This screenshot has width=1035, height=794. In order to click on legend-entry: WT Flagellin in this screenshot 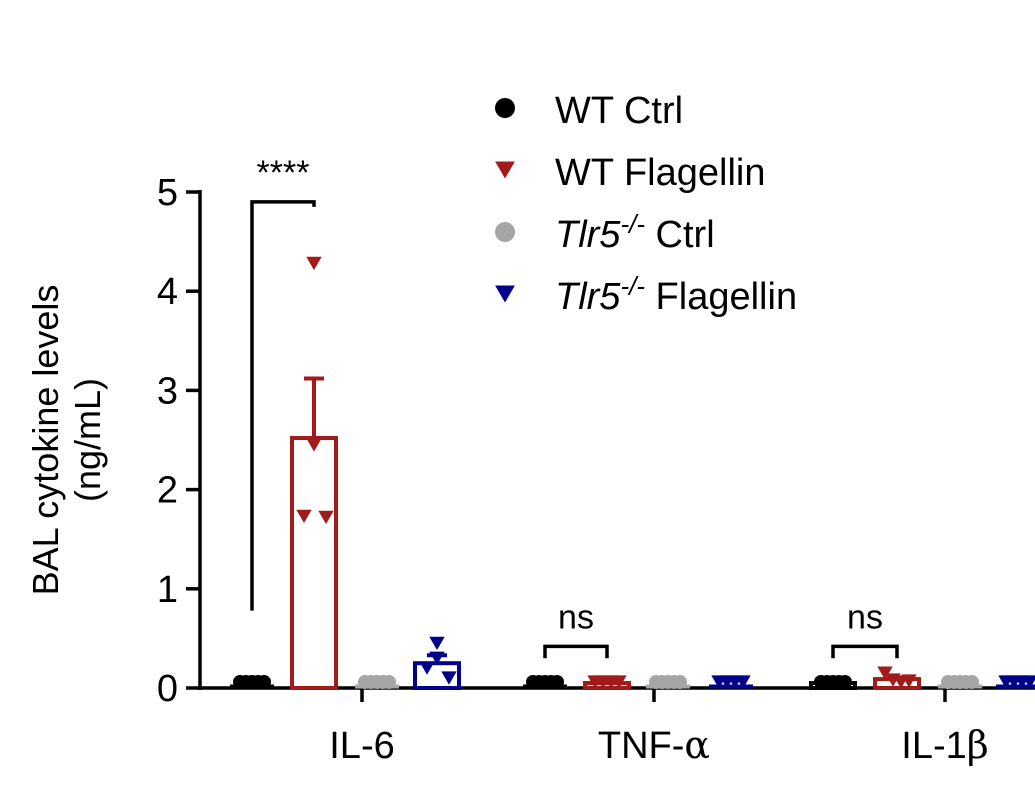, I will do `click(660, 173)`.